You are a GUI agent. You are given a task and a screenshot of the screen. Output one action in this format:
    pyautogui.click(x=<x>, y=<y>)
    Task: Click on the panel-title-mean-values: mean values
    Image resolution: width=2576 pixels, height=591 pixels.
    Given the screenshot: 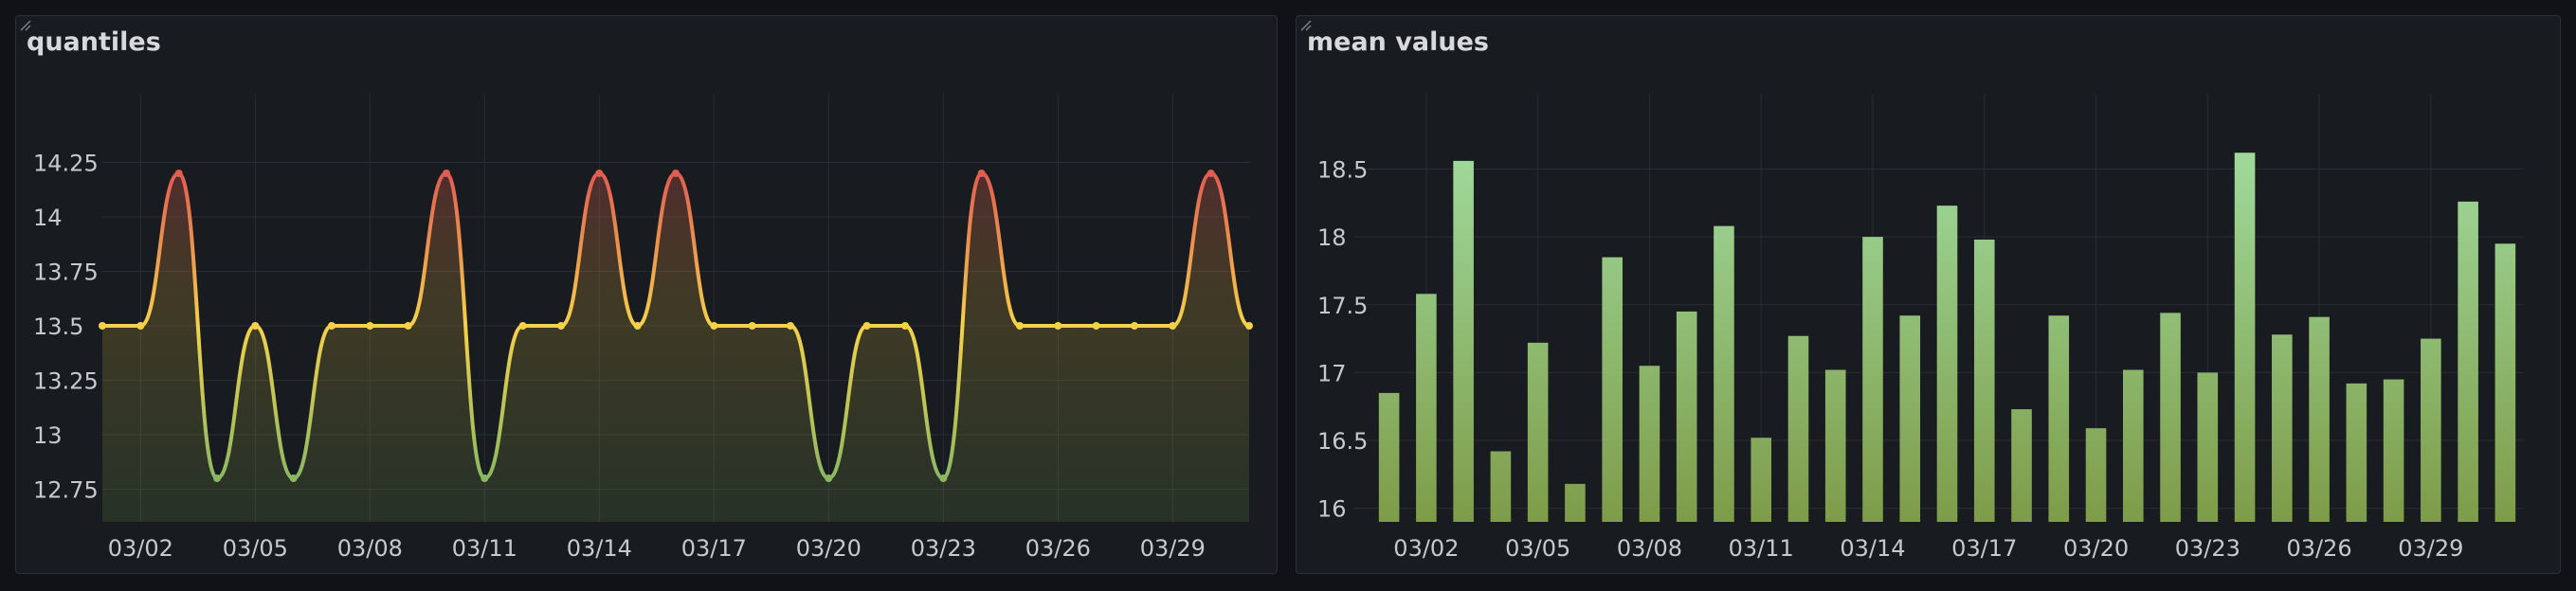 What is the action you would take?
    pyautogui.click(x=1398, y=42)
    